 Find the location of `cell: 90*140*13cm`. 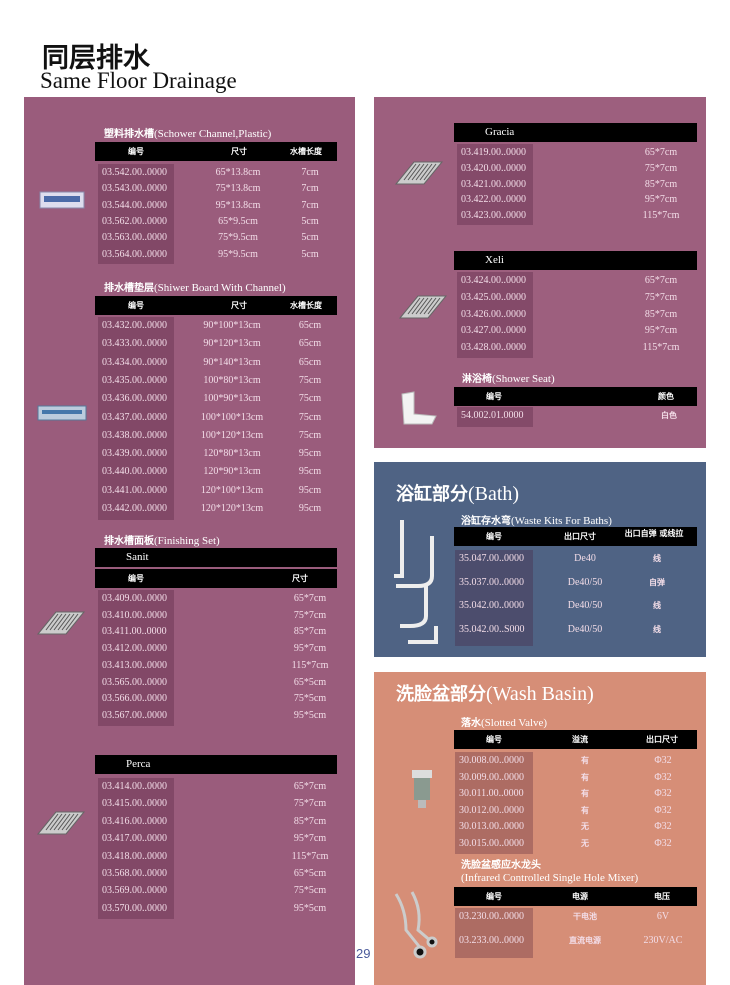

cell: 90*140*13cm is located at coordinates (232, 362).